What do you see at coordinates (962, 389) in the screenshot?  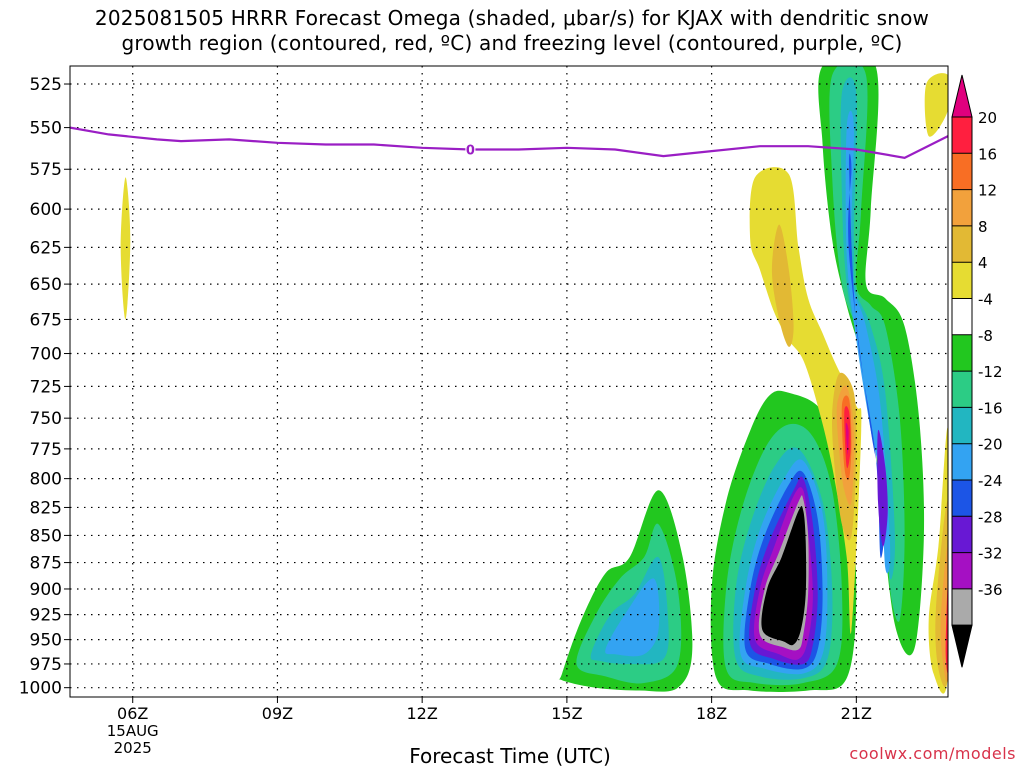 I see `colorbar-band-neg8` at bounding box center [962, 389].